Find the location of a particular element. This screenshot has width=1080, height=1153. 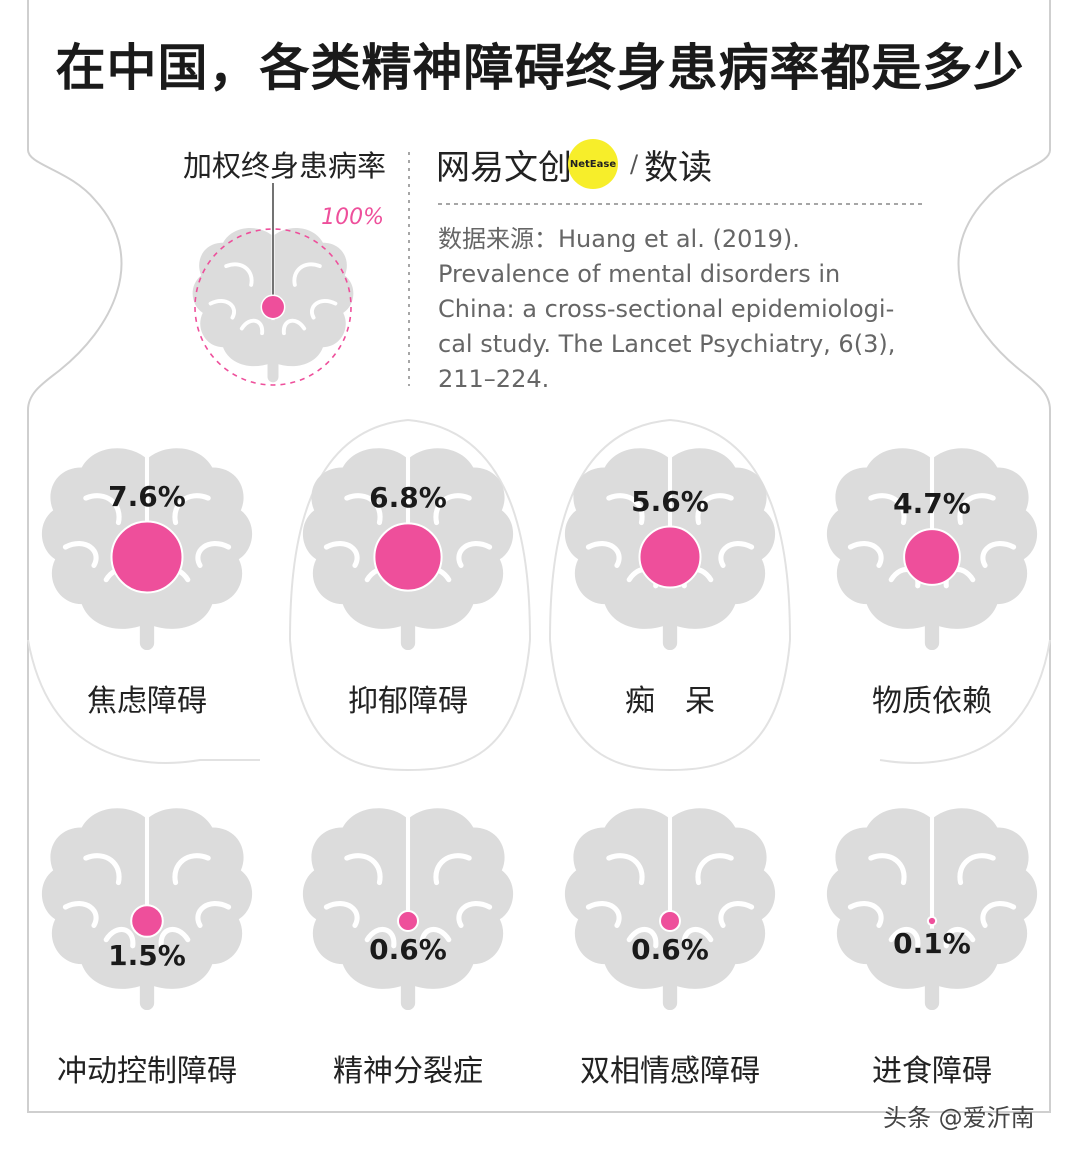

category-label: 焦虑障碍 is located at coordinates (147, 701).